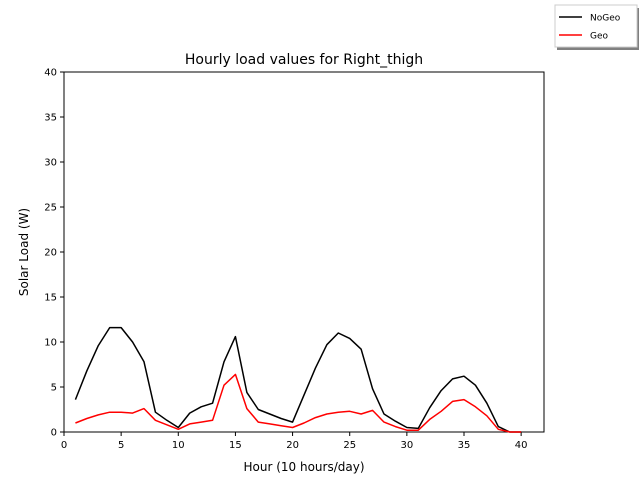 The width and height of the screenshot is (640, 480). Describe the element at coordinates (349, 445) in the screenshot. I see `x-tick-label: 25` at that location.